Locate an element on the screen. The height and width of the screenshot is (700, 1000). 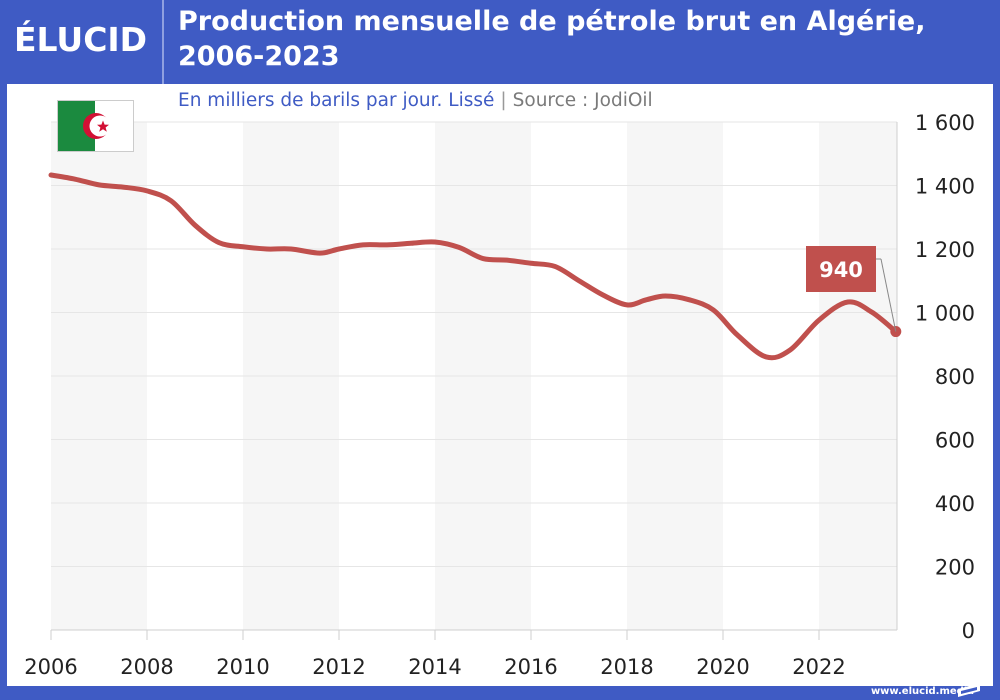
y-tick-label: 1 400 is located at coordinates (945, 187).